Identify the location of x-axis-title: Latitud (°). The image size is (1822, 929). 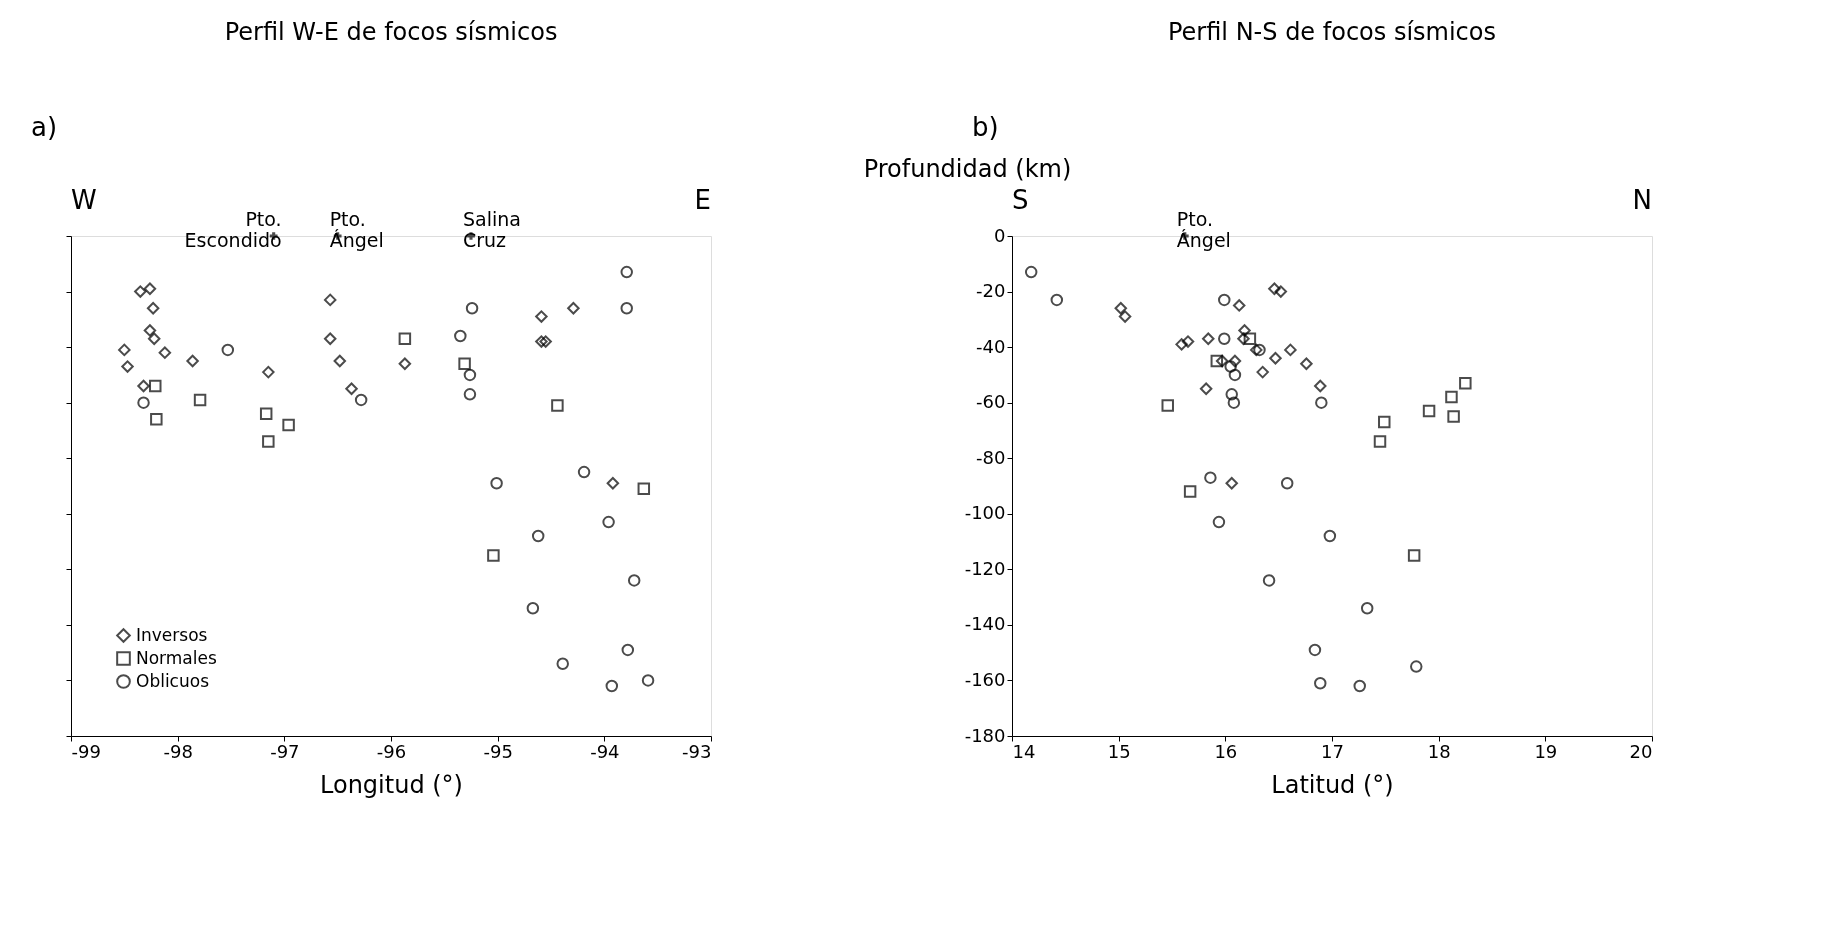
(1332, 784).